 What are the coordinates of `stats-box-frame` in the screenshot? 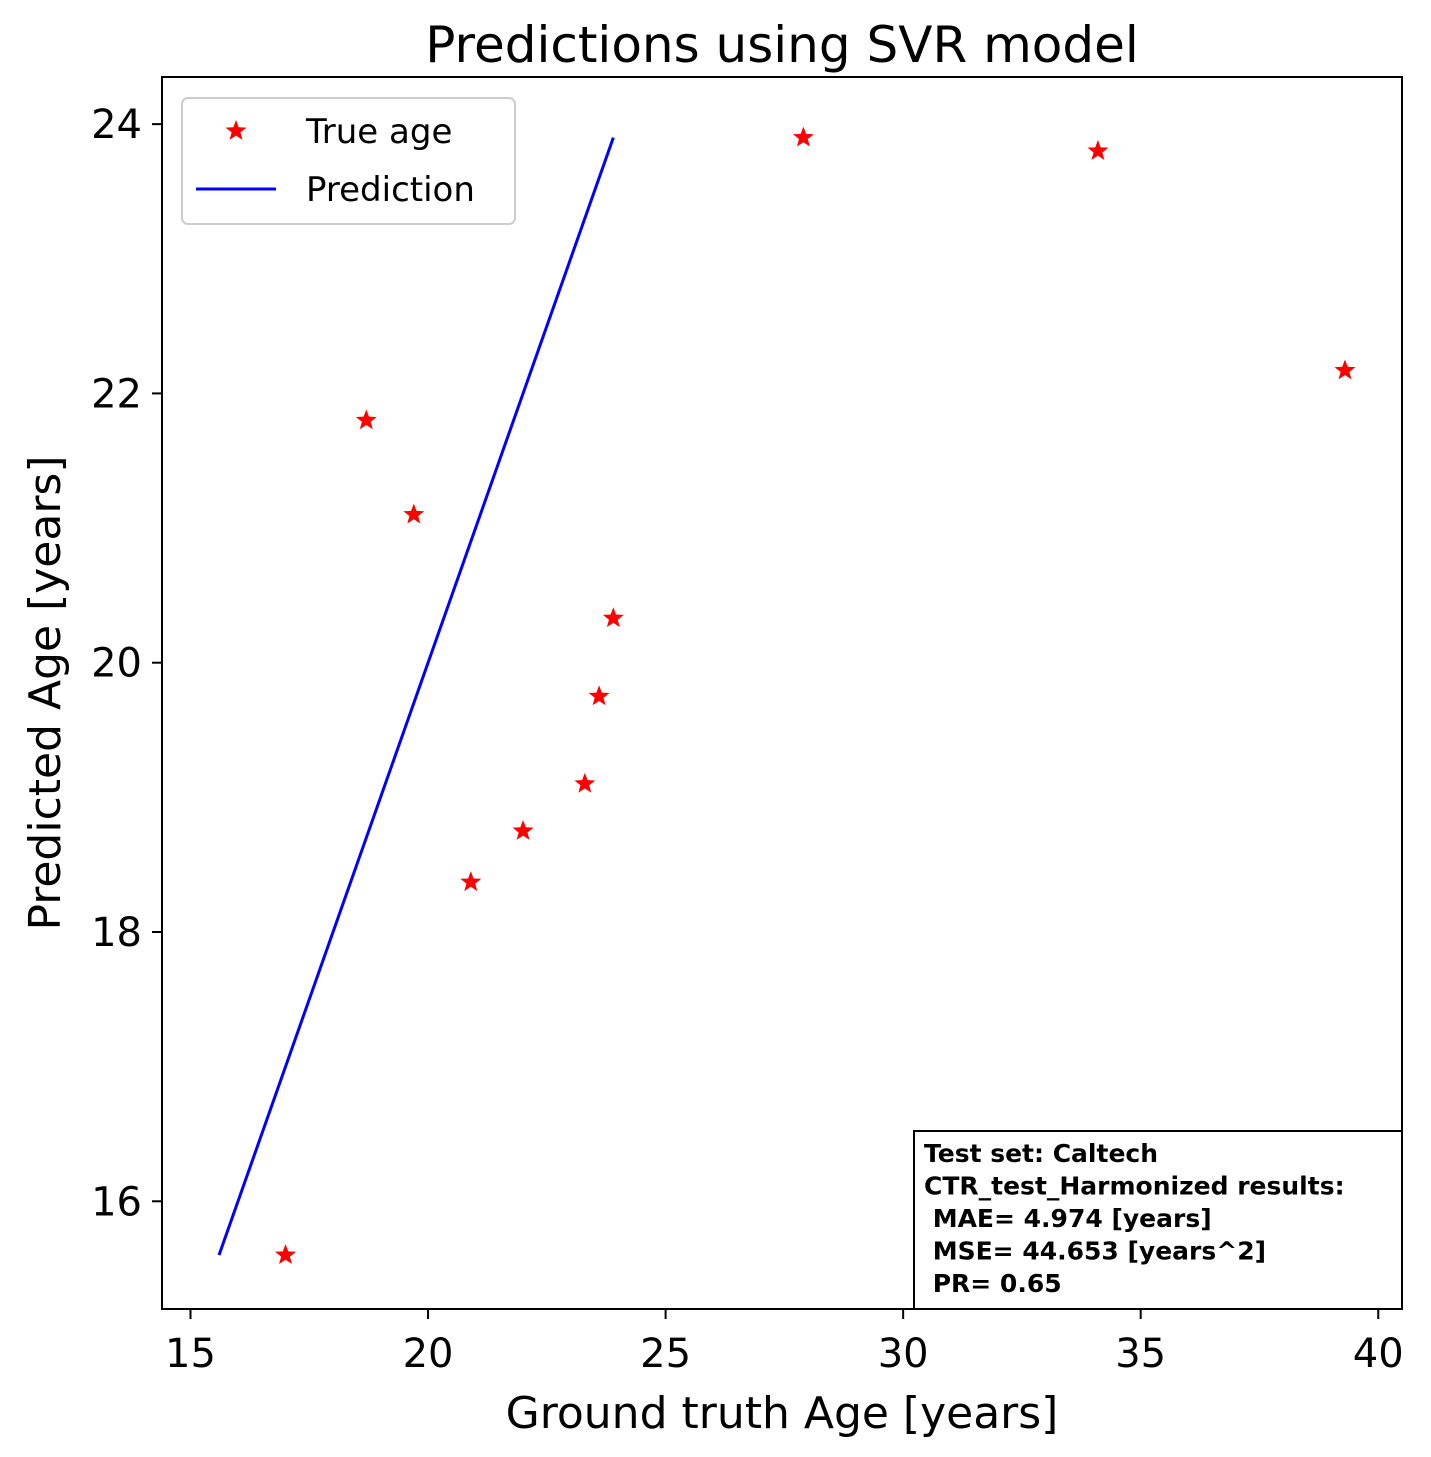 It's located at (1158, 1220).